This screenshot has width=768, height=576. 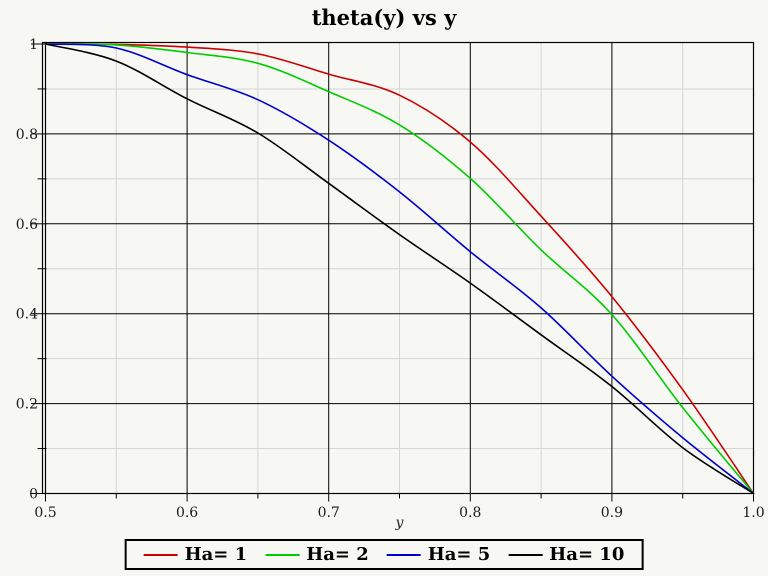 I want to click on legend-label: Ha= 5, so click(x=459, y=554).